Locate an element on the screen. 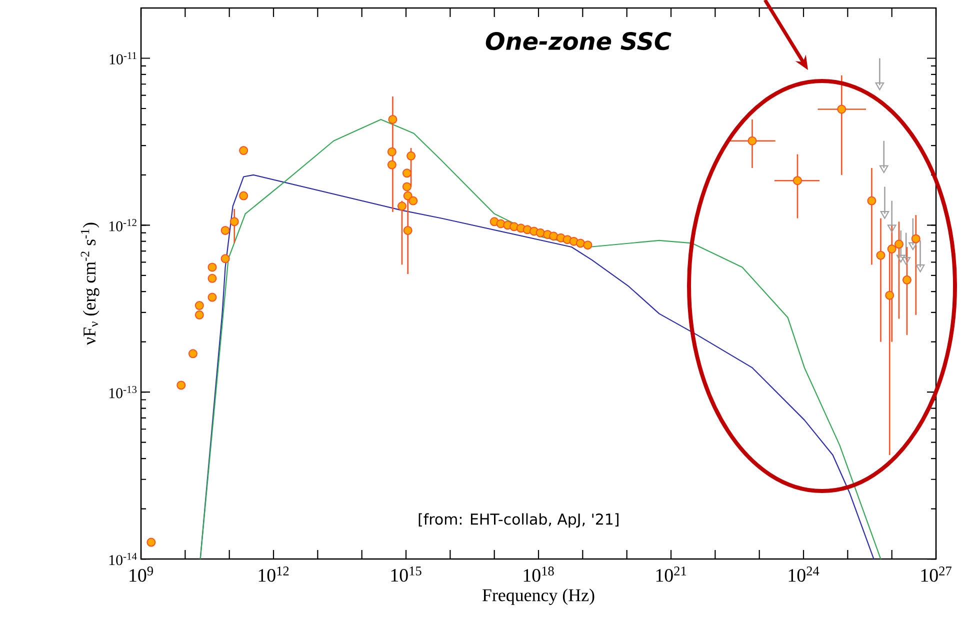  y-axis-title: νF$_{ν}$ (erg cm$^{-2}$ s$^{-1}$) is located at coordinates (90, 283).